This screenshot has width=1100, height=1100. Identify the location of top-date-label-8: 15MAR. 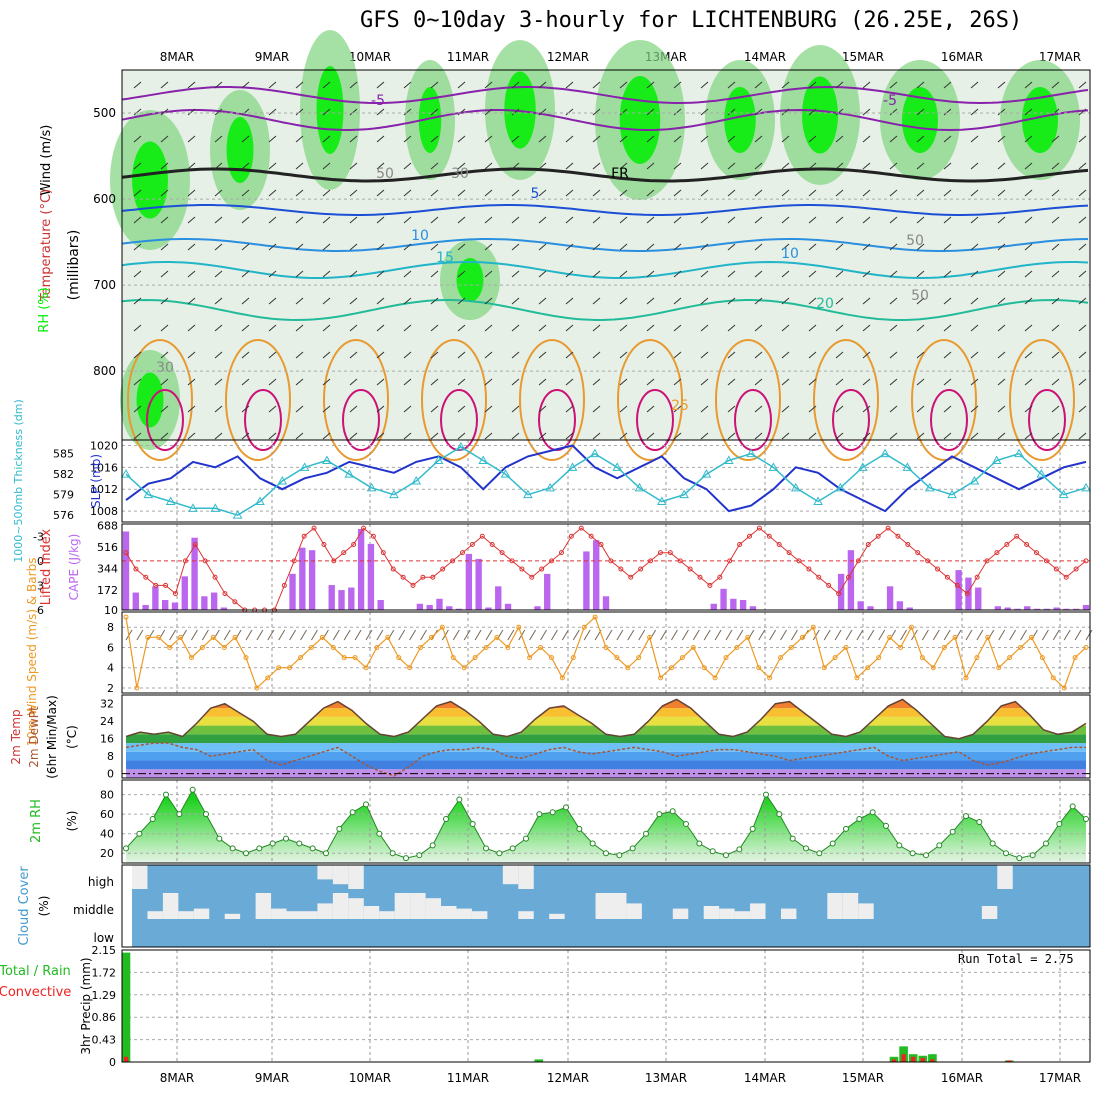
(863, 57).